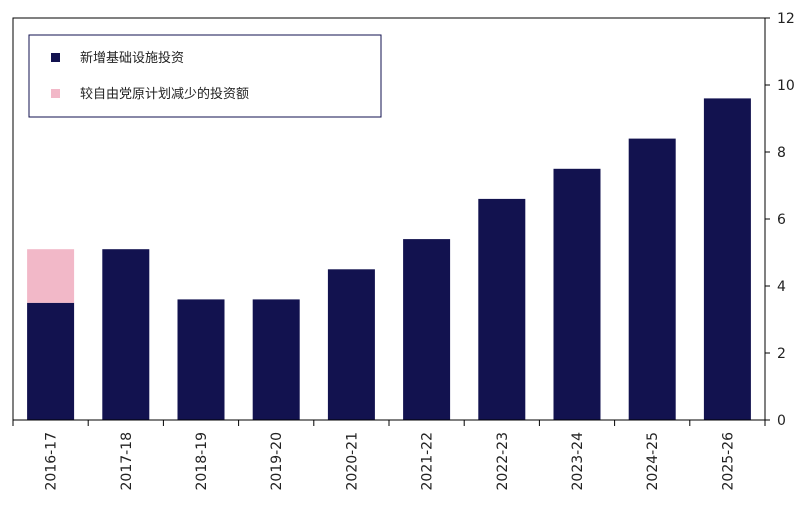  Describe the element at coordinates (352, 461) in the screenshot. I see `x-tick-label: 2020-21` at that location.